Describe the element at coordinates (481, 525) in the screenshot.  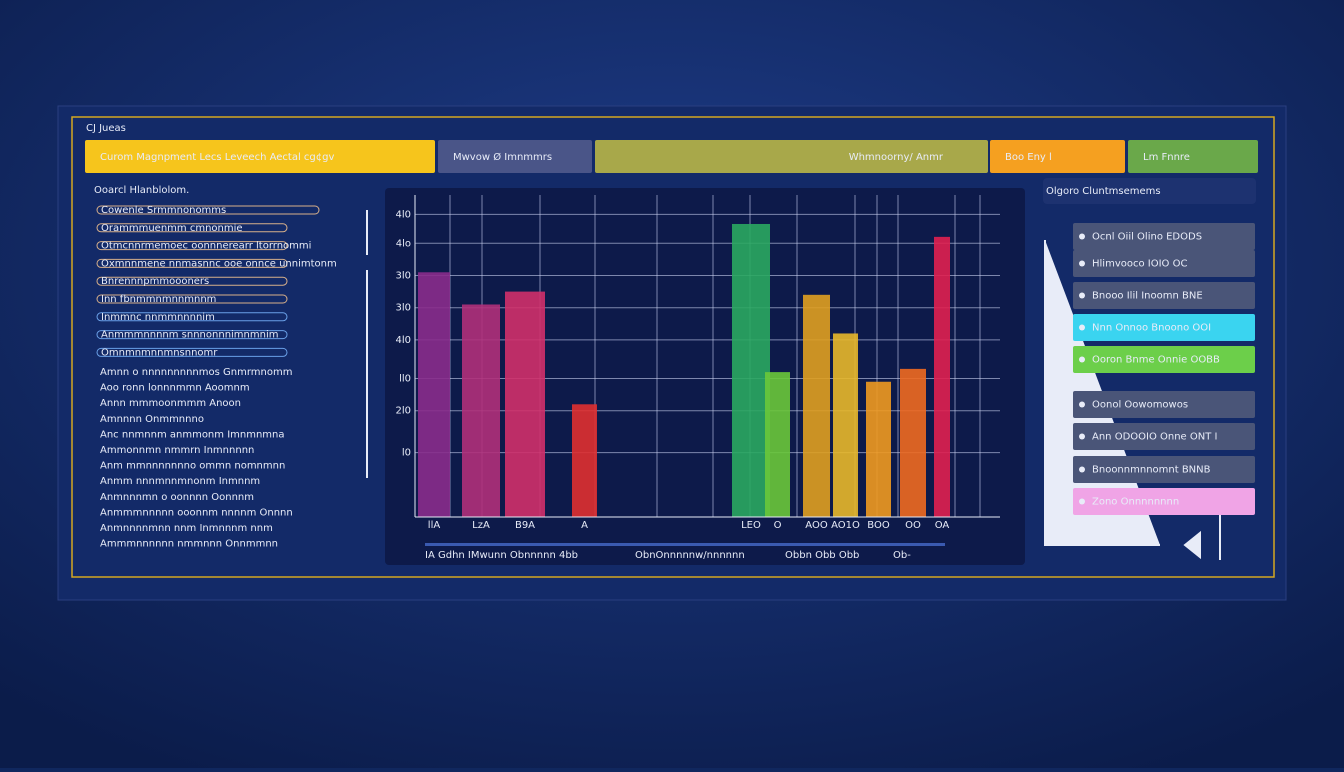
I see `x-tick-label: LzA` at that location.